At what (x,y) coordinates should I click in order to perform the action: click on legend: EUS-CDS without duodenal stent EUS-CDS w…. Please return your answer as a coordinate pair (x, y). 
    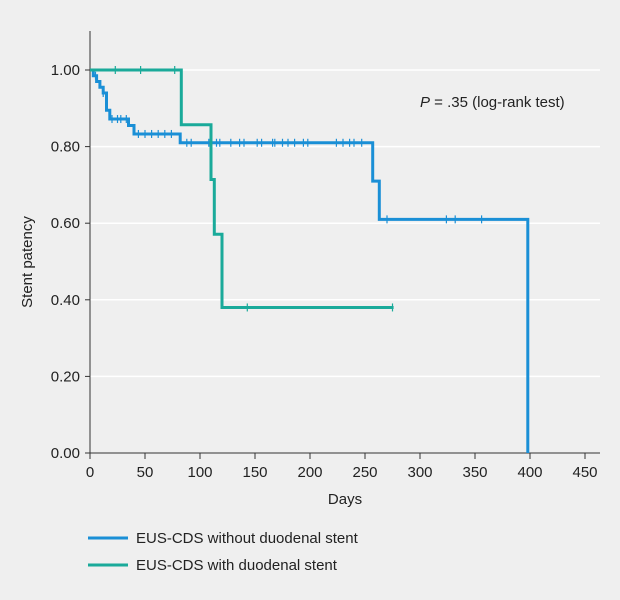
    Looking at the image, I should click on (223, 552).